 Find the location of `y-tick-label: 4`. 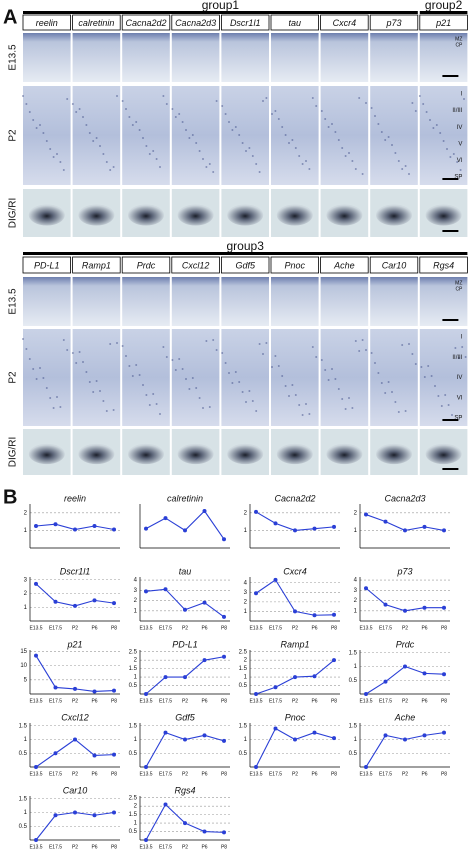

y-tick-label: 4 is located at coordinates (136, 581).